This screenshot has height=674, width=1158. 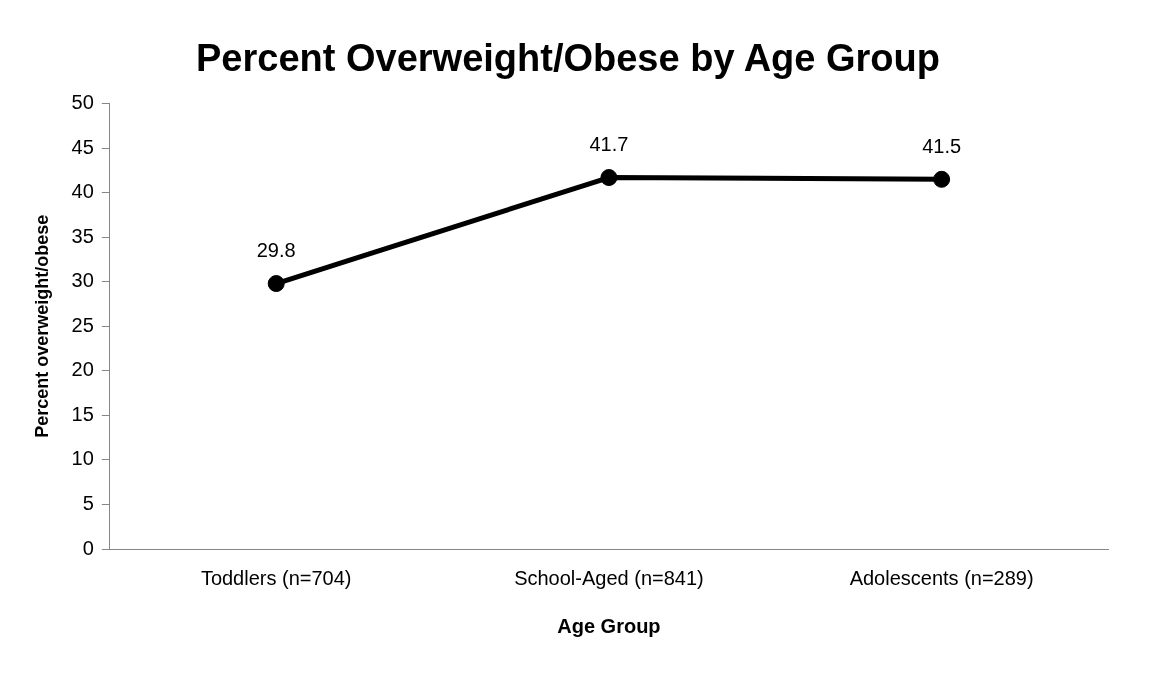 What do you see at coordinates (276, 577) in the screenshot?
I see `x-tick-label: Toddlers (n=704)` at bounding box center [276, 577].